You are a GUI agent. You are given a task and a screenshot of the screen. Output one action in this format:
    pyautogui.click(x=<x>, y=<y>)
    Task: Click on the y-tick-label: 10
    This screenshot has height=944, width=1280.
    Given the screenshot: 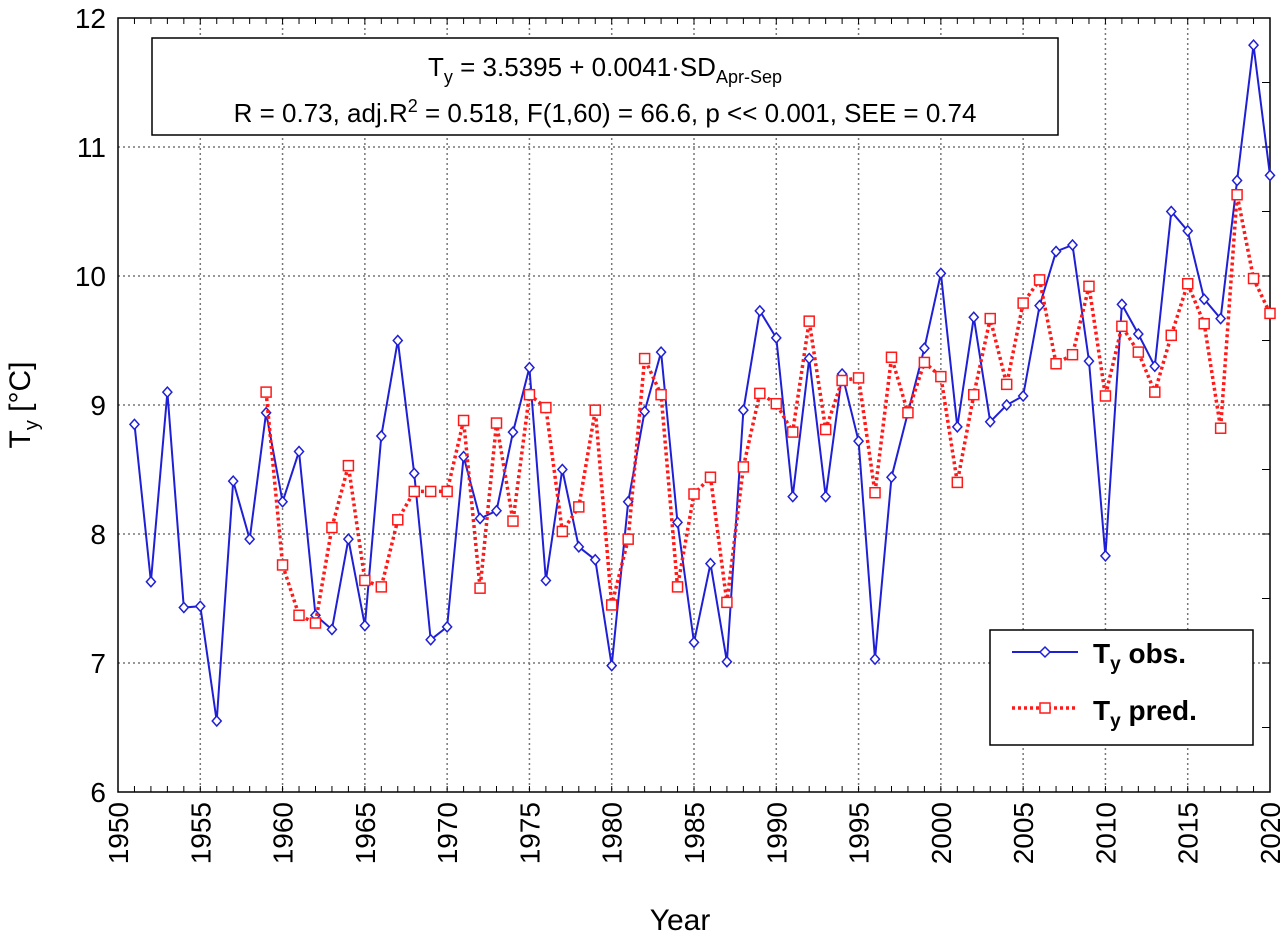 What is the action you would take?
    pyautogui.click(x=90, y=276)
    